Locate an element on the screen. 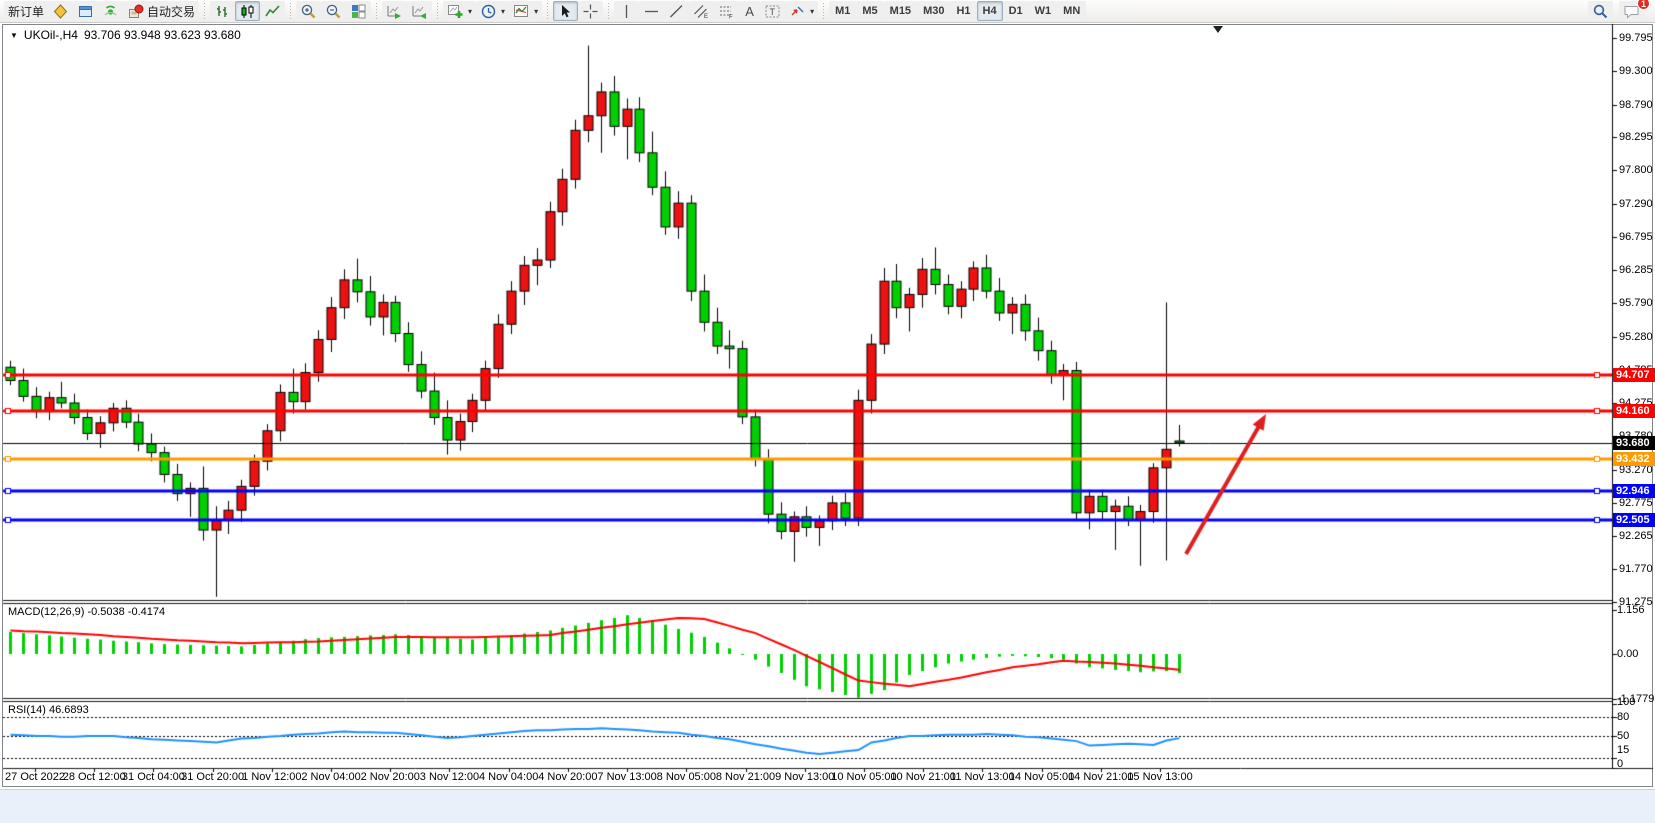  new-order-label: 新订单 is located at coordinates (26, 11).